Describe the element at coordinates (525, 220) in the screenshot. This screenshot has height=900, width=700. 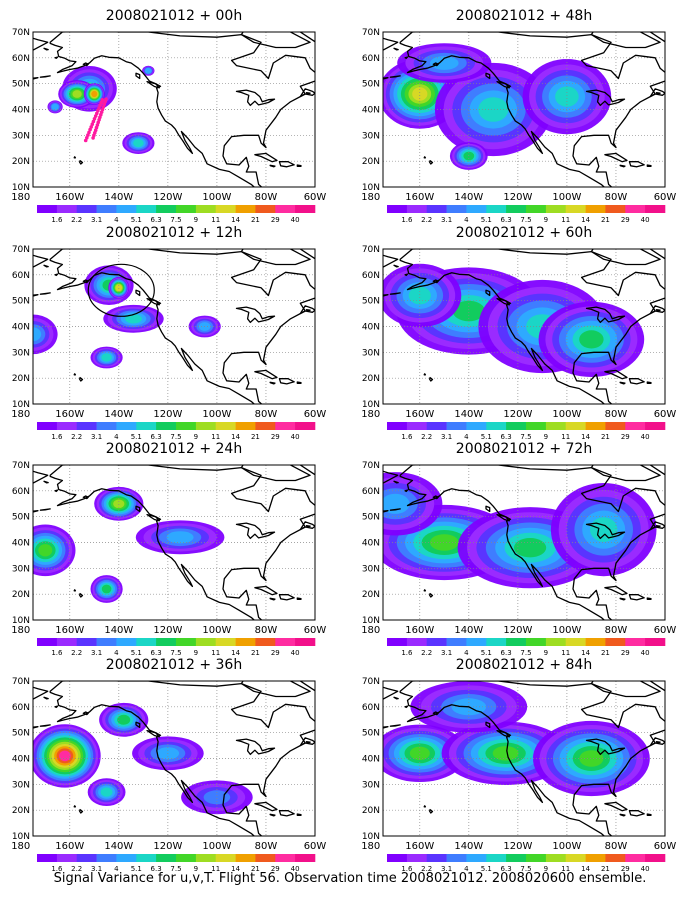
I see `colorbar-tick: 7.5` at that location.